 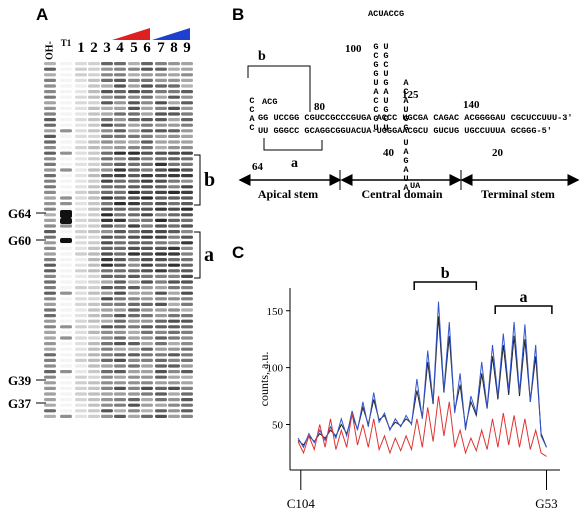 What do you see at coordinates (147, 48) in the screenshot?
I see `lane-label: 6` at bounding box center [147, 48].